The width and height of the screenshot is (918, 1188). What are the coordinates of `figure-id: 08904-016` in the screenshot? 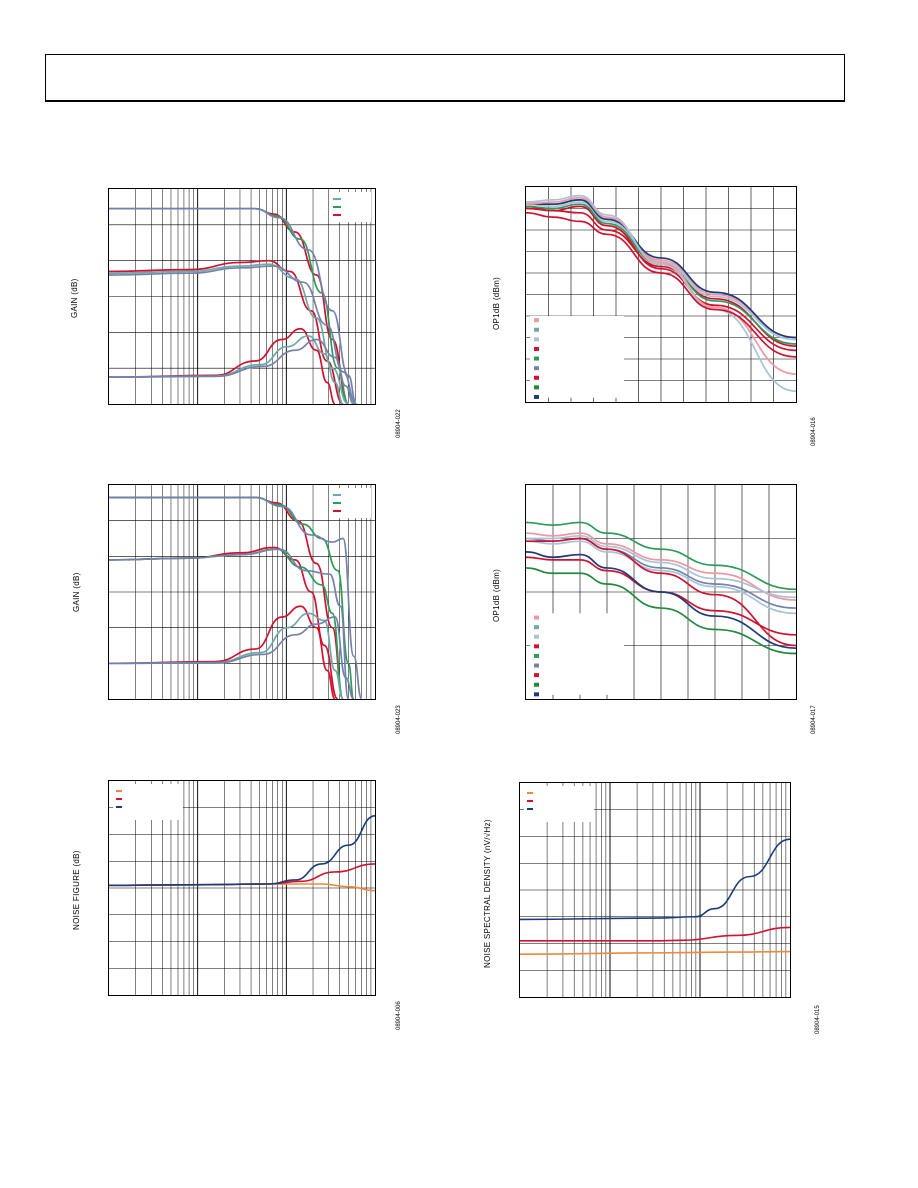 It's located at (814, 431).